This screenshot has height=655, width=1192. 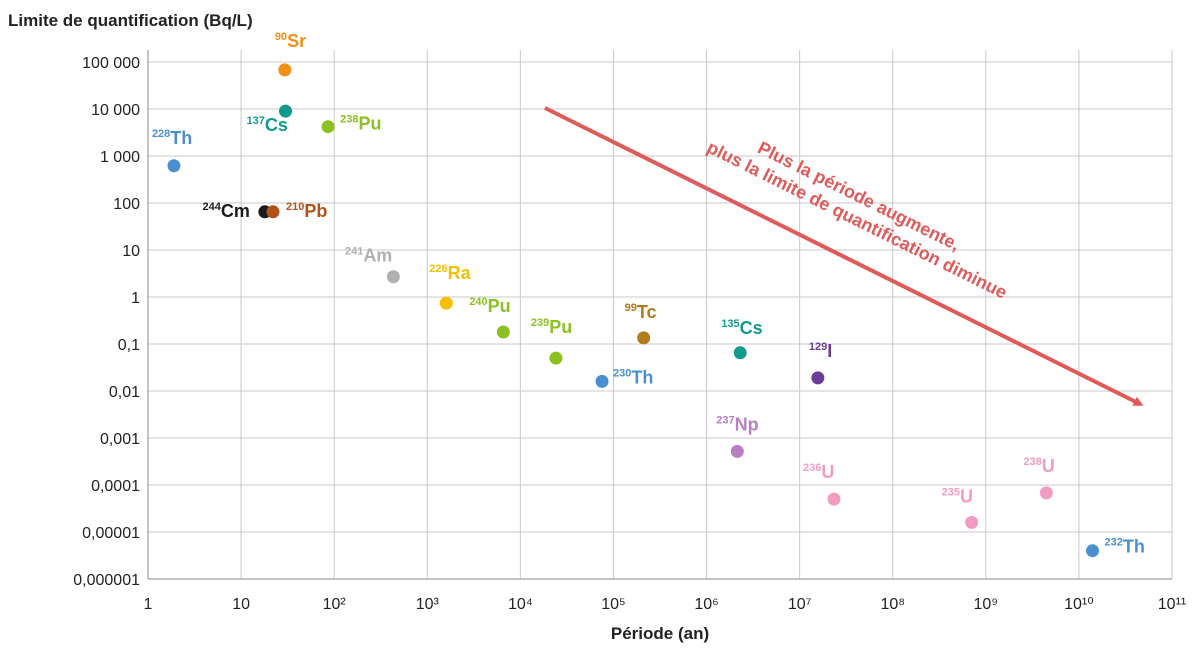 What do you see at coordinates (1172, 604) in the screenshot?
I see `x-tick-label: 10¹¹` at bounding box center [1172, 604].